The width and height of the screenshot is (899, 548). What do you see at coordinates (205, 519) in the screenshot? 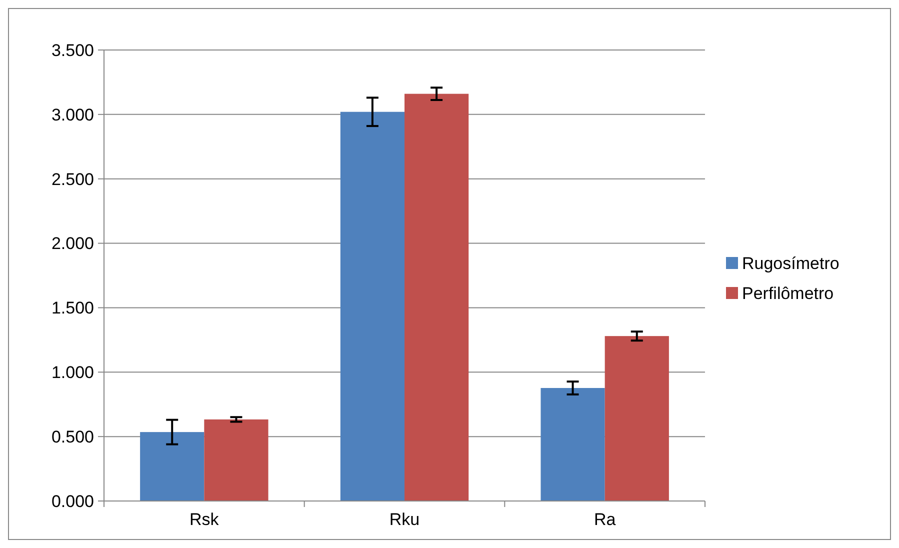
I see `x-tick-label: Rsk` at bounding box center [205, 519].